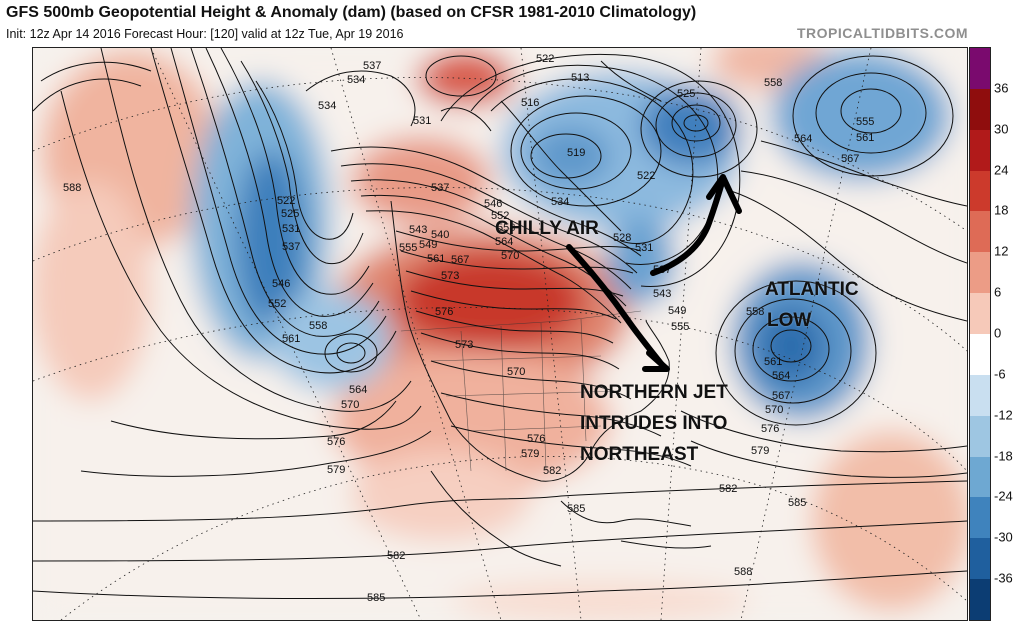  What do you see at coordinates (1001, 170) in the screenshot?
I see `colorbar-label: 24` at bounding box center [1001, 170].